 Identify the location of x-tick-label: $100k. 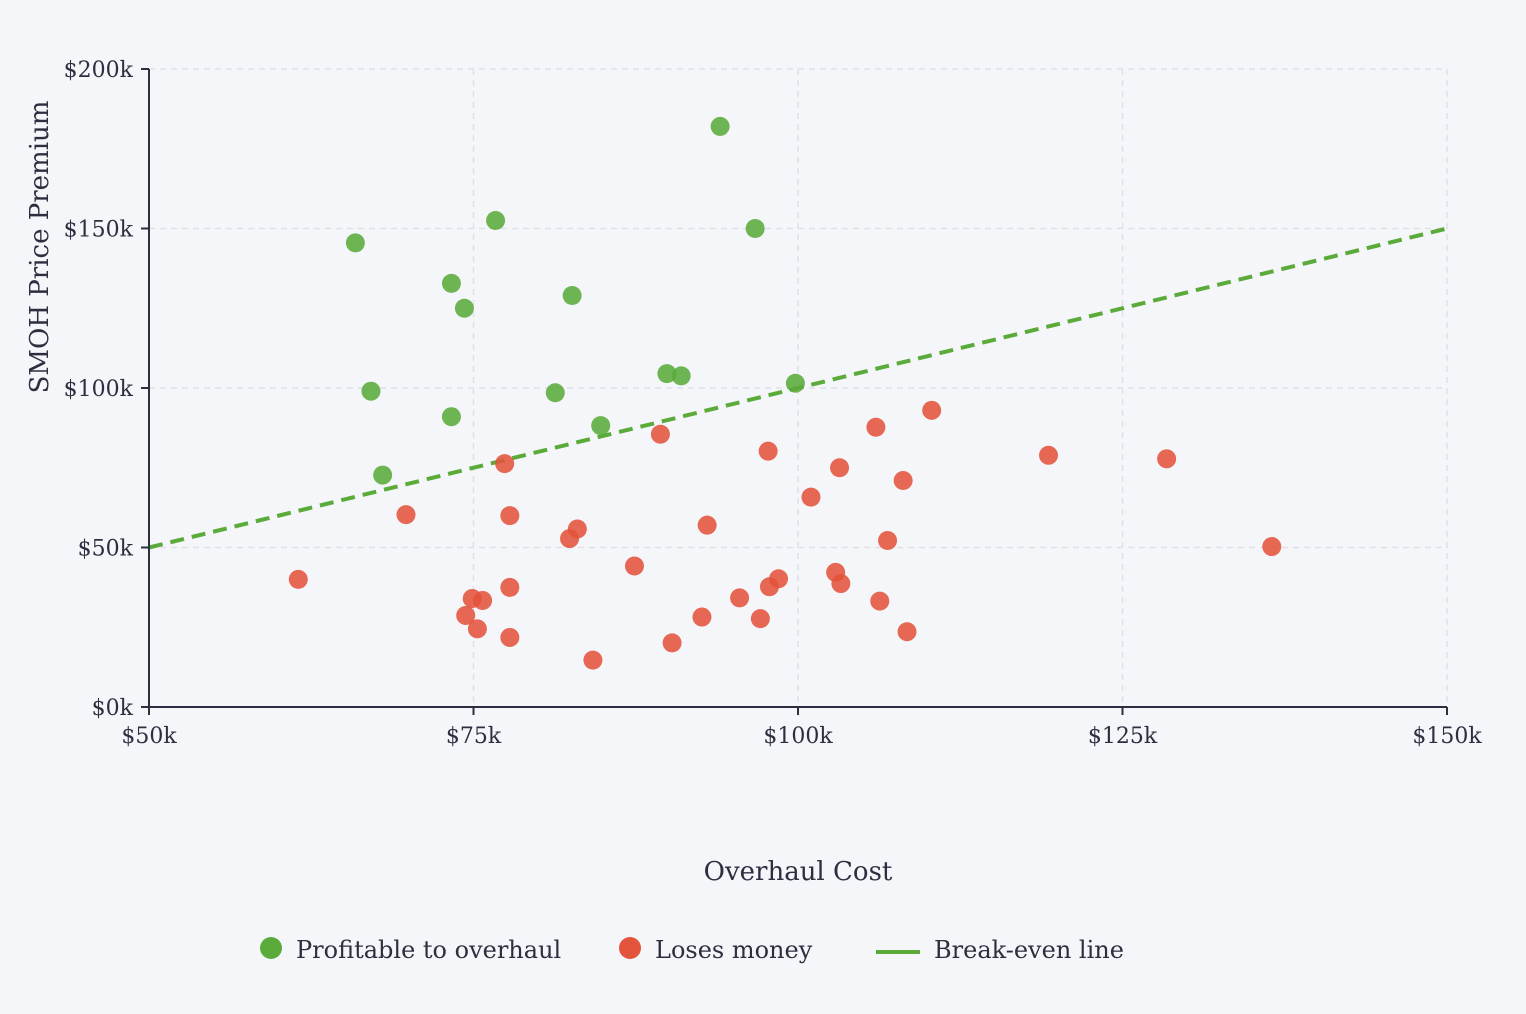
(798, 736).